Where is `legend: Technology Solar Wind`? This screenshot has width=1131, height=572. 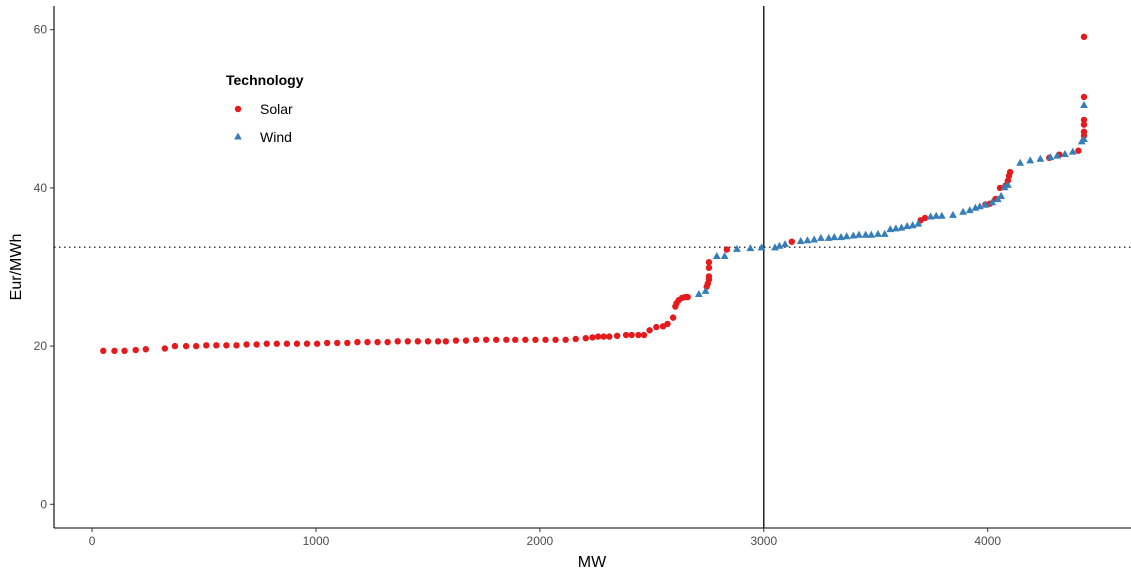
legend: Technology Solar Wind is located at coordinates (265, 108).